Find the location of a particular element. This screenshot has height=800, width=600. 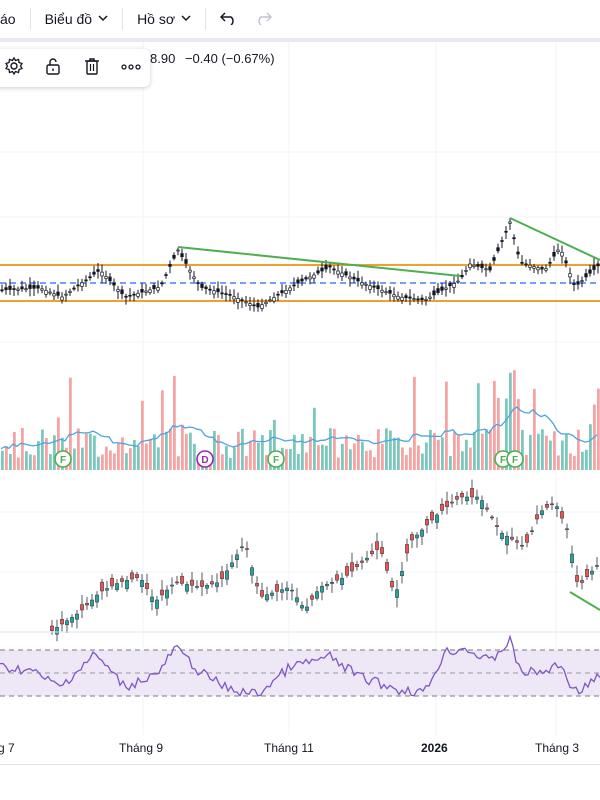

redo-button is located at coordinates (263, 19).